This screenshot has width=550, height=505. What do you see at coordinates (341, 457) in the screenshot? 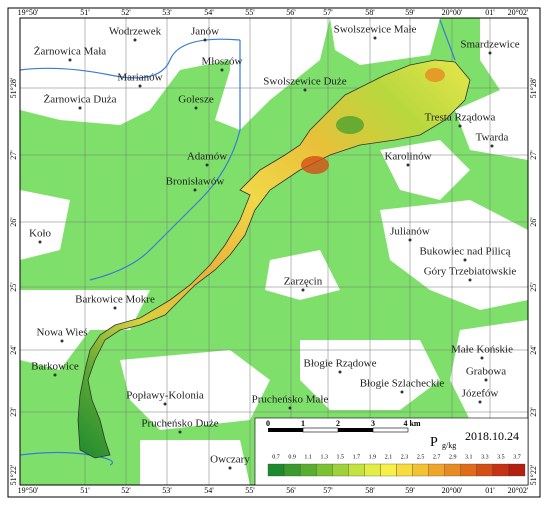
I see `legend-value: 1.5` at bounding box center [341, 457].